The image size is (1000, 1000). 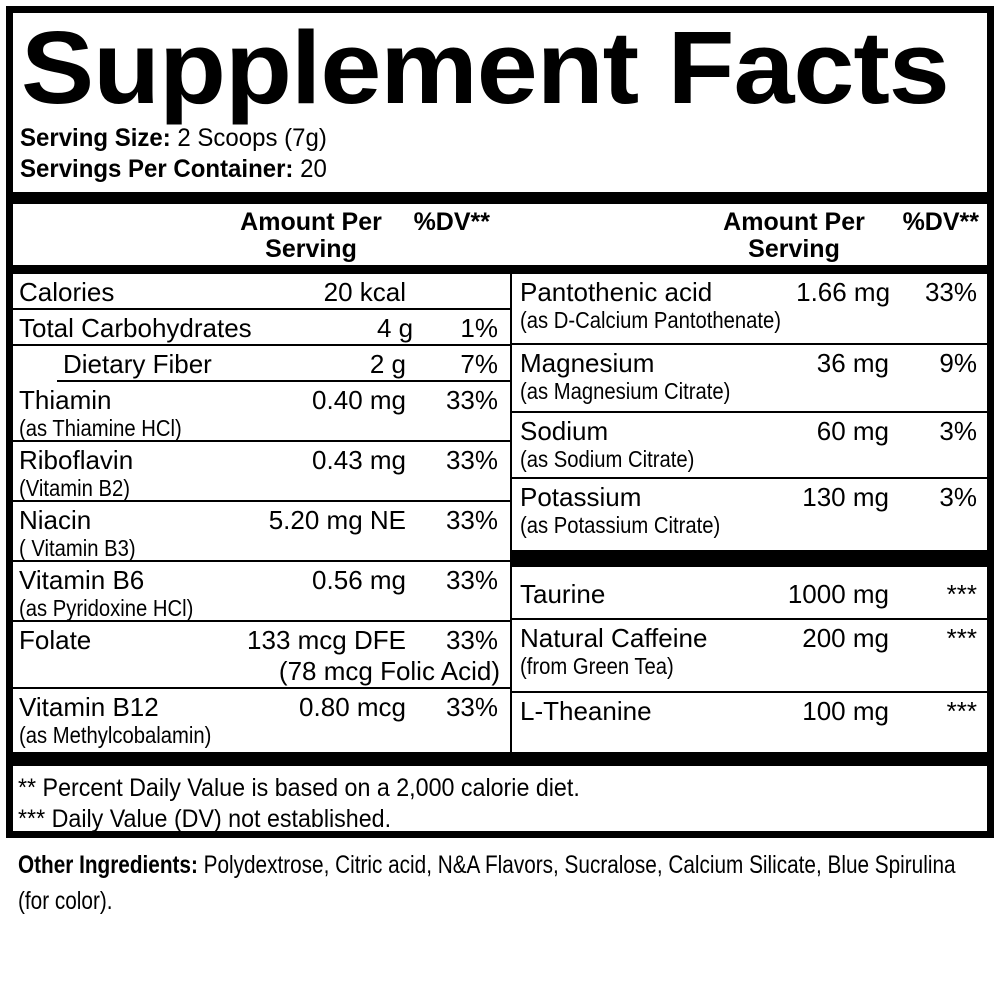 What do you see at coordinates (614, 638) in the screenshot?
I see `ingredient-name: Natural Caffeine` at bounding box center [614, 638].